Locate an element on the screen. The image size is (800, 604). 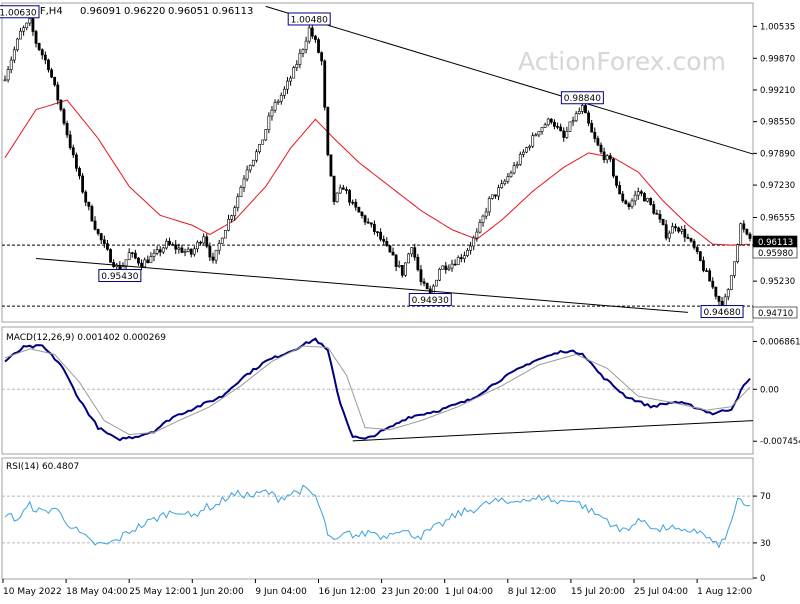
open-value: 0.96091 is located at coordinates (100, 11).